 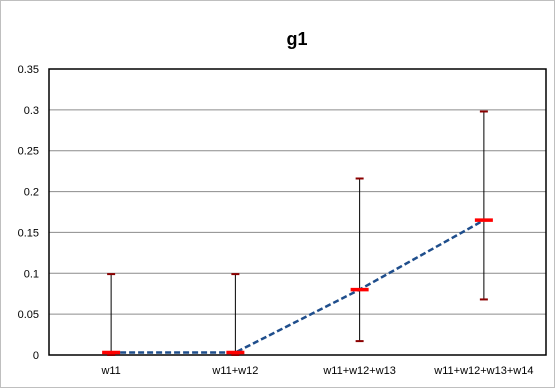 What do you see at coordinates (296, 39) in the screenshot?
I see `chart-title: g1` at bounding box center [296, 39].